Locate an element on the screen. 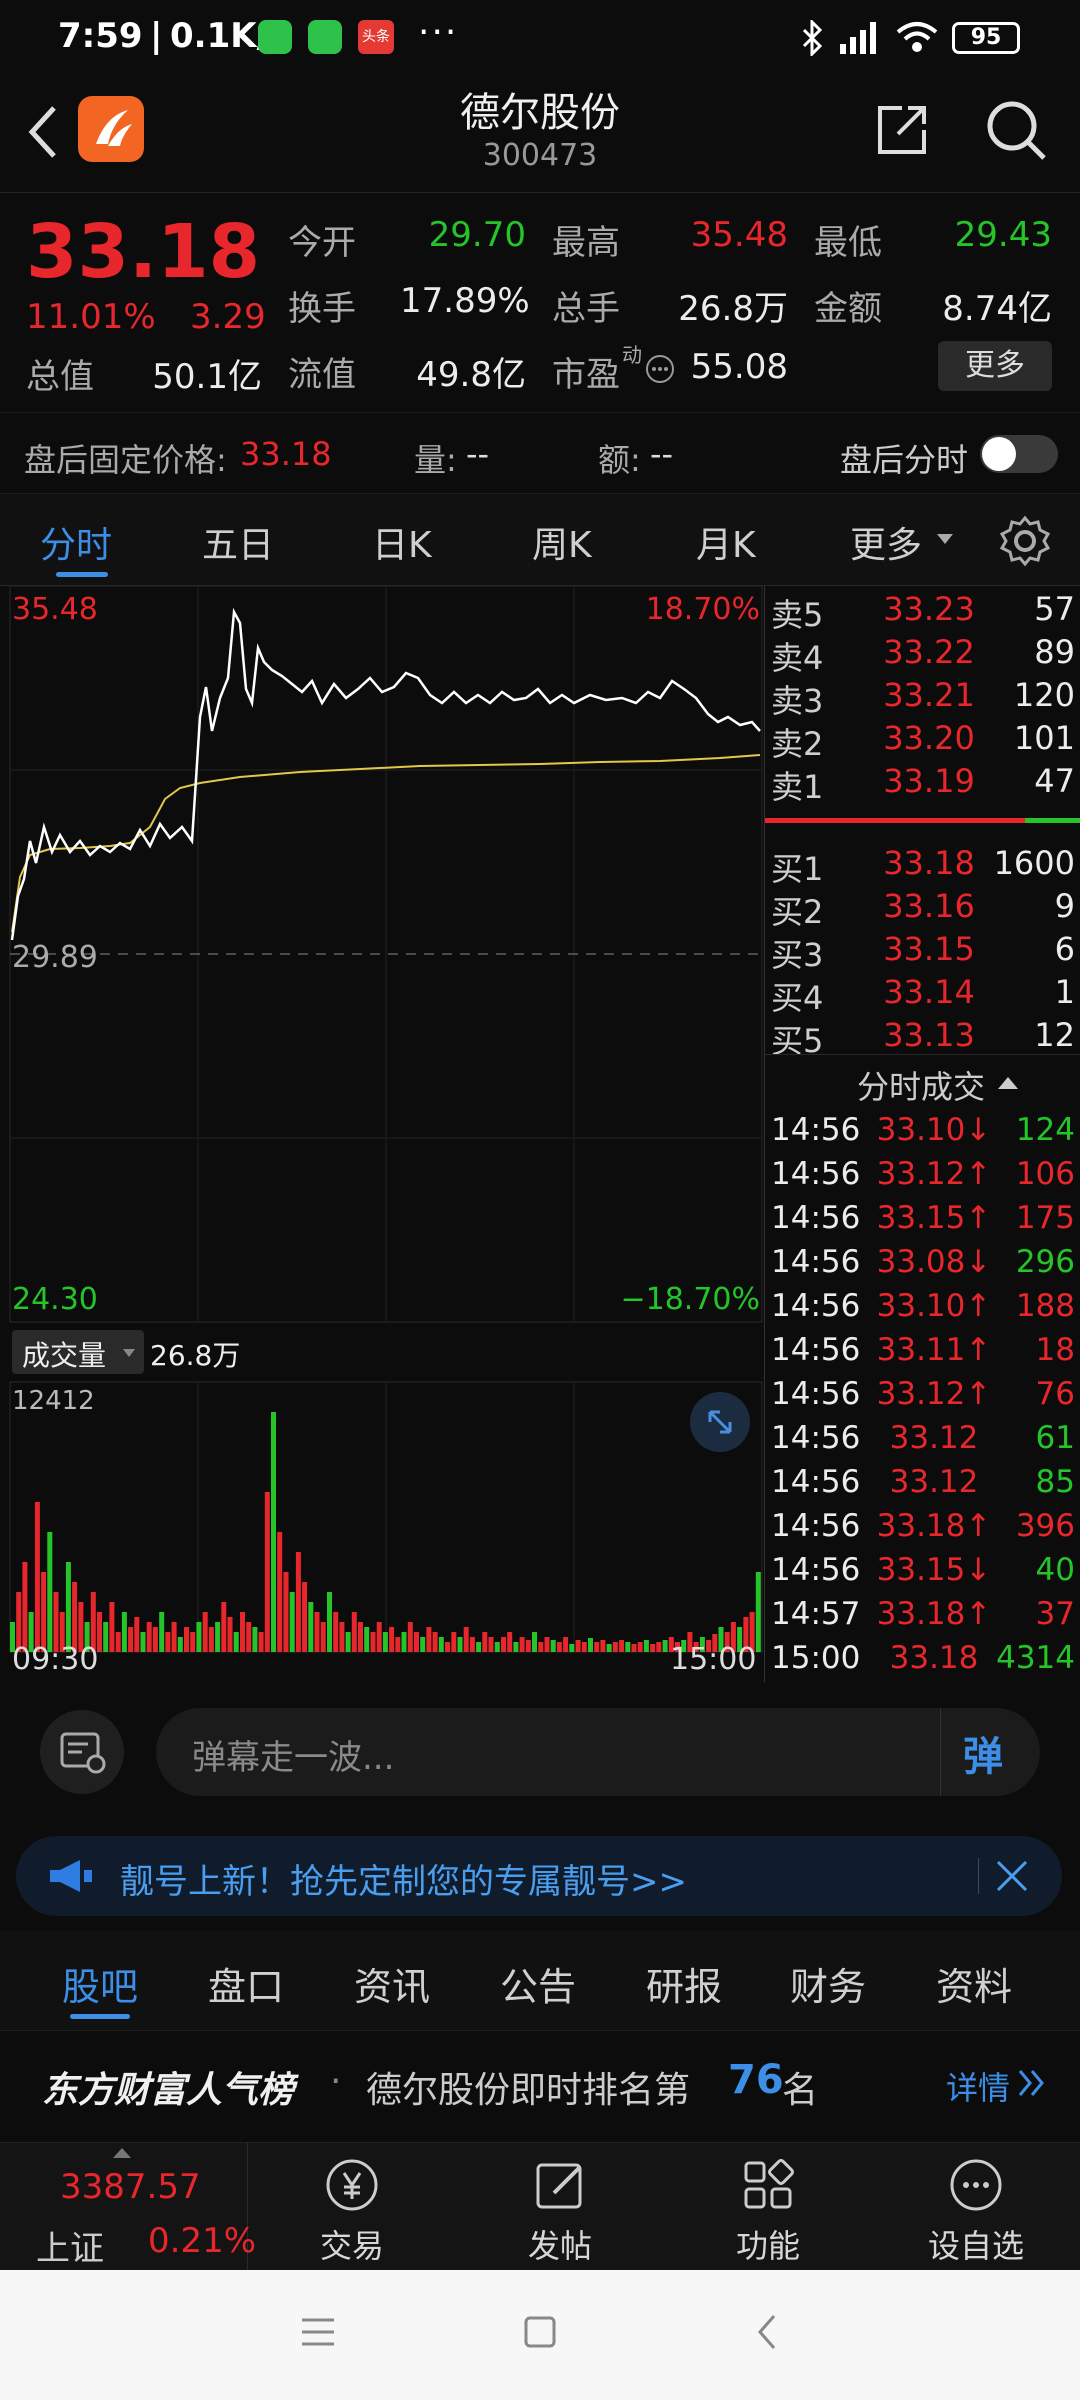  more-quote-button: 更多 is located at coordinates (995, 366).